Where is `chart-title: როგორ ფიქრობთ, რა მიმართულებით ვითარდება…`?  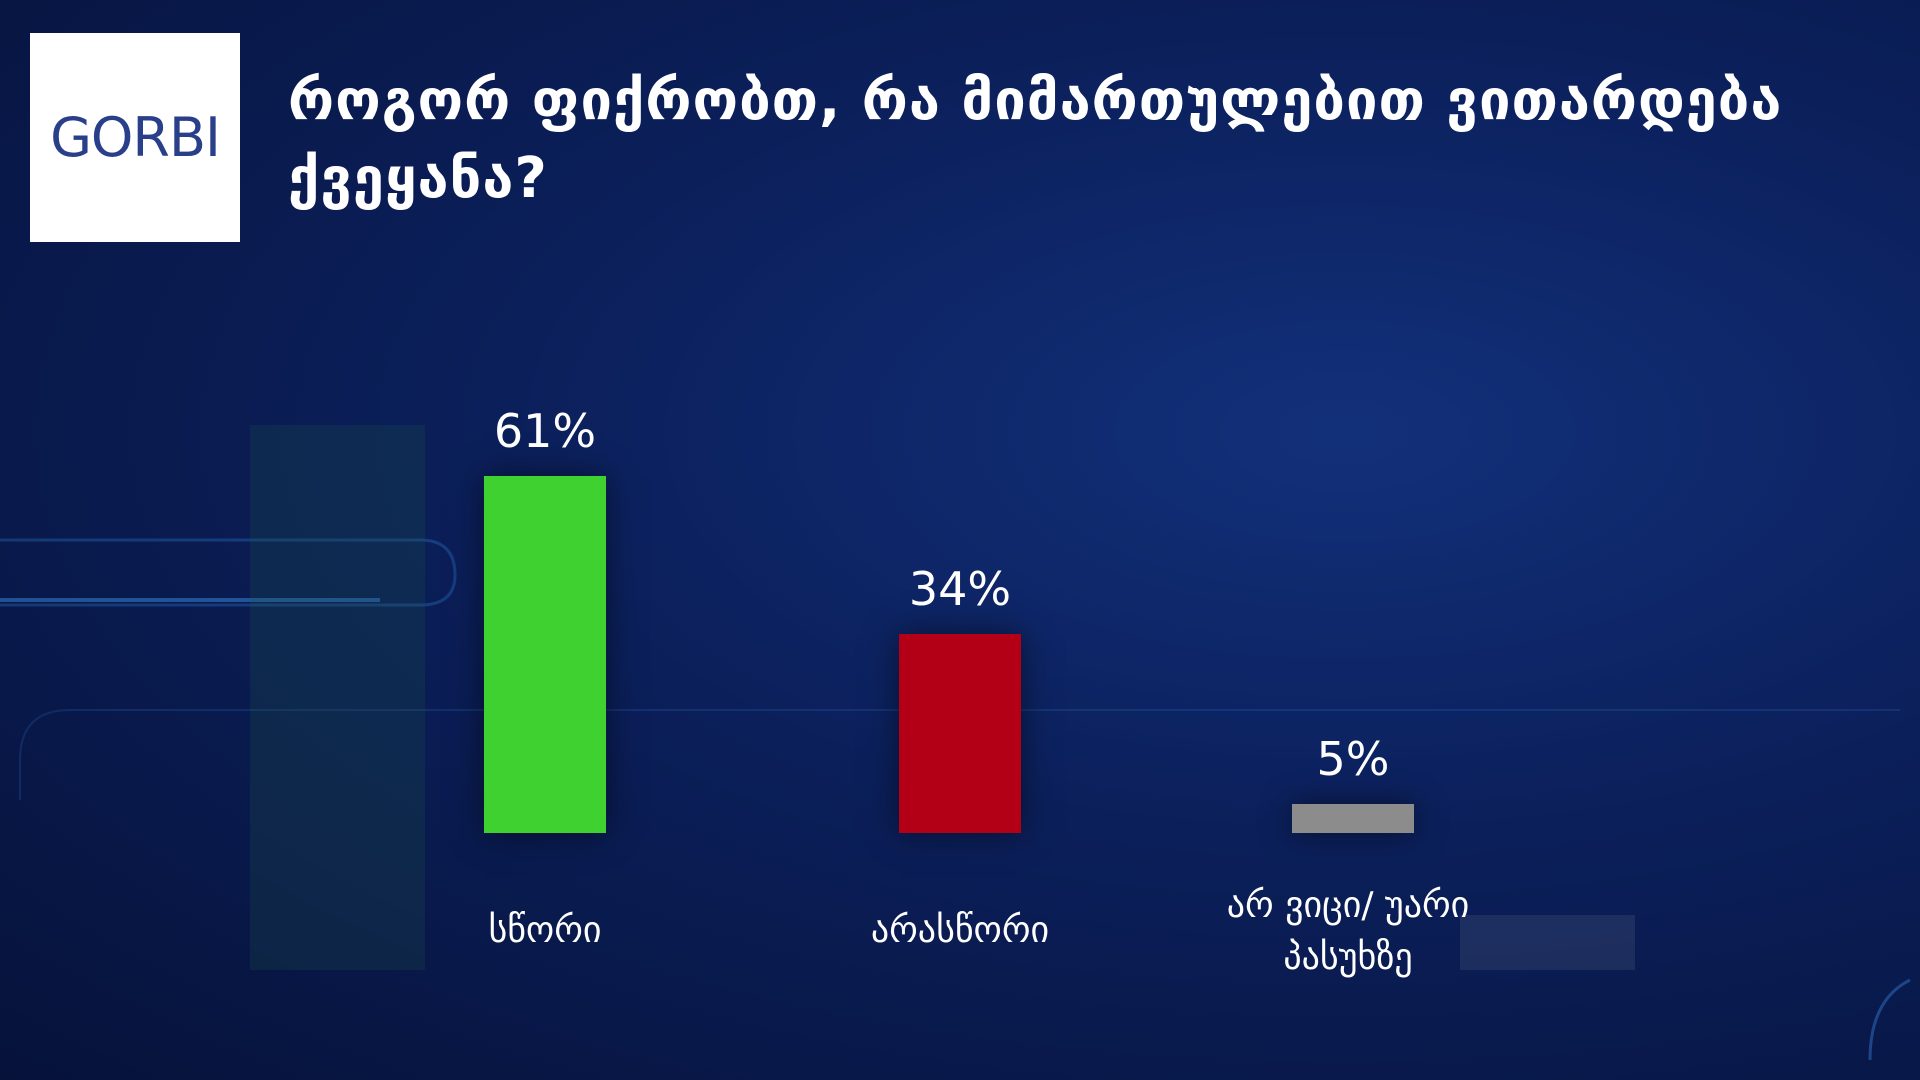 chart-title: როგორ ფიქრობთ, რა მიმართულებით ვითარდება… is located at coordinates (1035, 139).